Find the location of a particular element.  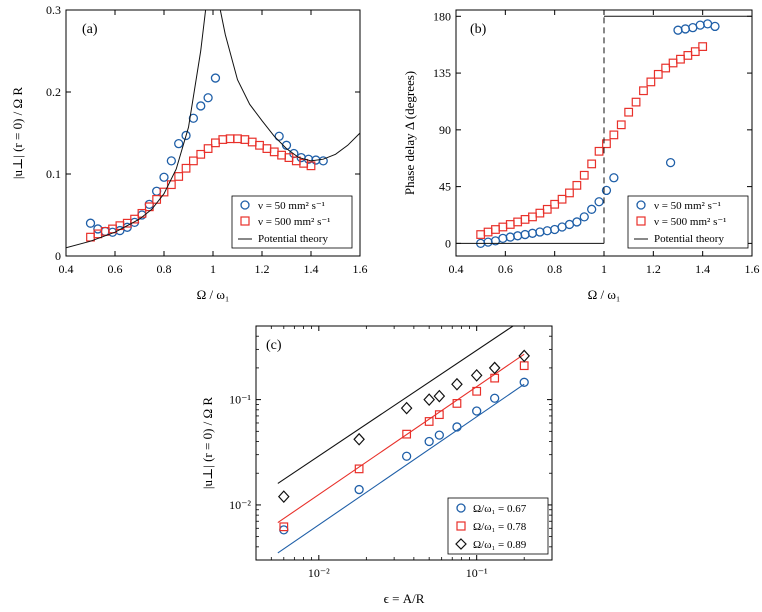

y-tick-label: 180 is located at coordinates (442, 16).